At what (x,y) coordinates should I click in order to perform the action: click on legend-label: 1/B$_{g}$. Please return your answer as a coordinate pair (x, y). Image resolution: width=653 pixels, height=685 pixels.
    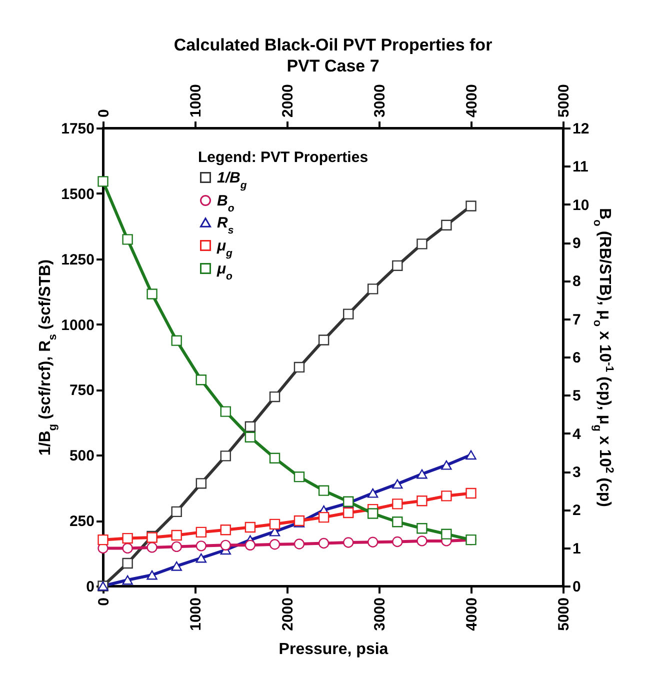
    Looking at the image, I should click on (232, 181).